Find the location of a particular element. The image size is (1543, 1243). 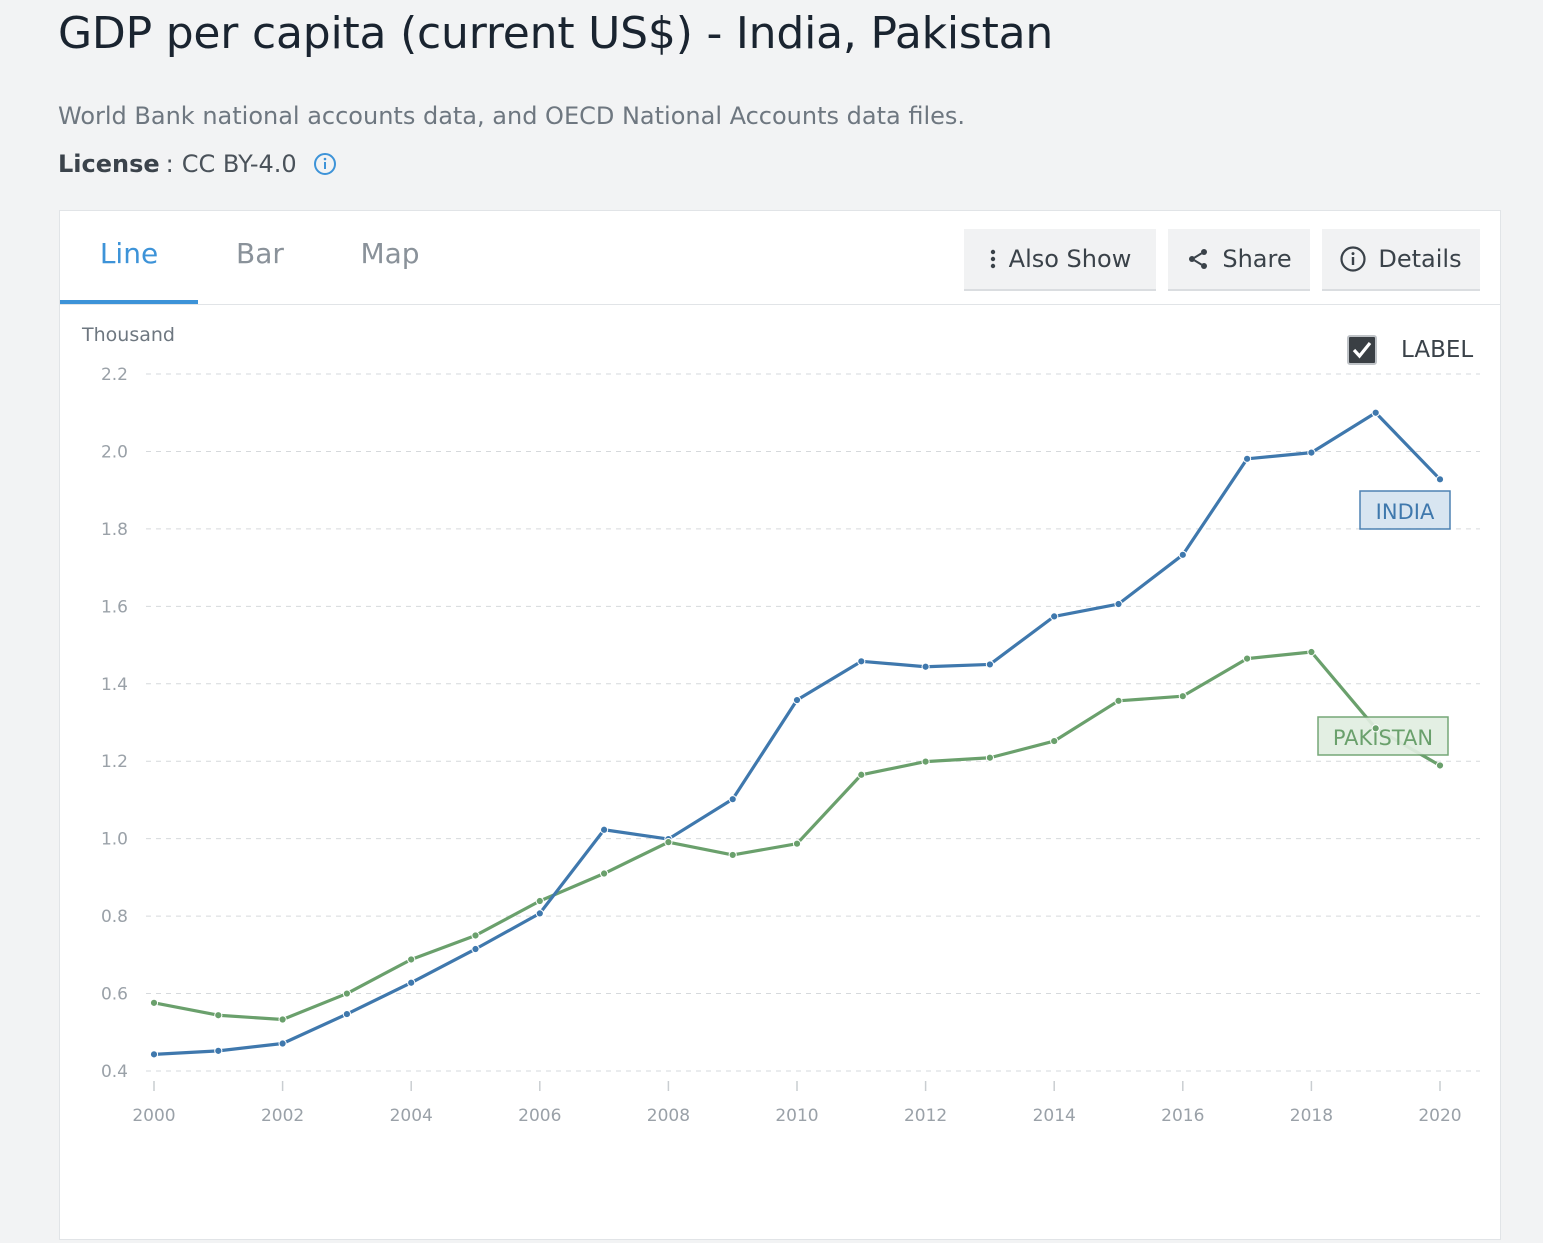

y-tick-label: 0.6 is located at coordinates (114, 995).